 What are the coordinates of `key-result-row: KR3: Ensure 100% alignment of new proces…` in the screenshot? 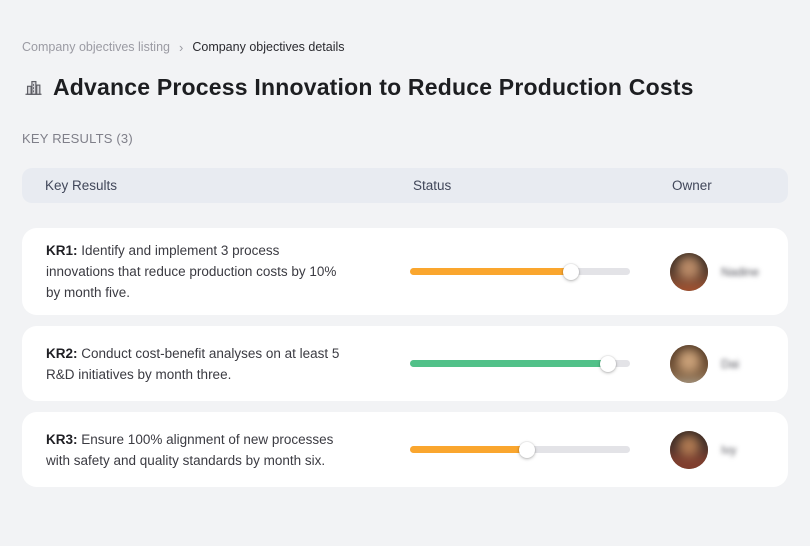 It's located at (405, 449).